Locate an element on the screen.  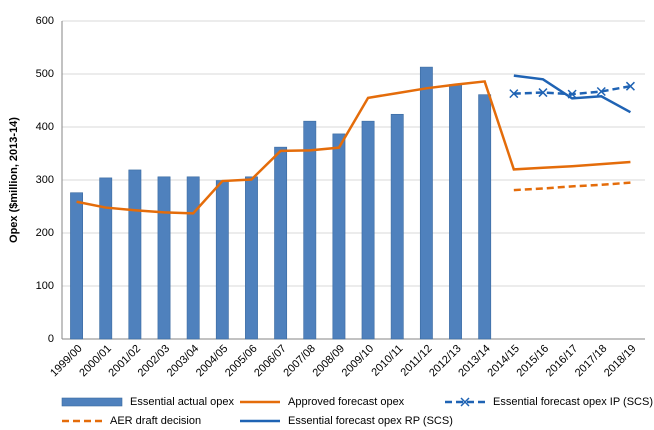
legend-item: Essential forecast opex IP (SCS) is located at coordinates (549, 402).